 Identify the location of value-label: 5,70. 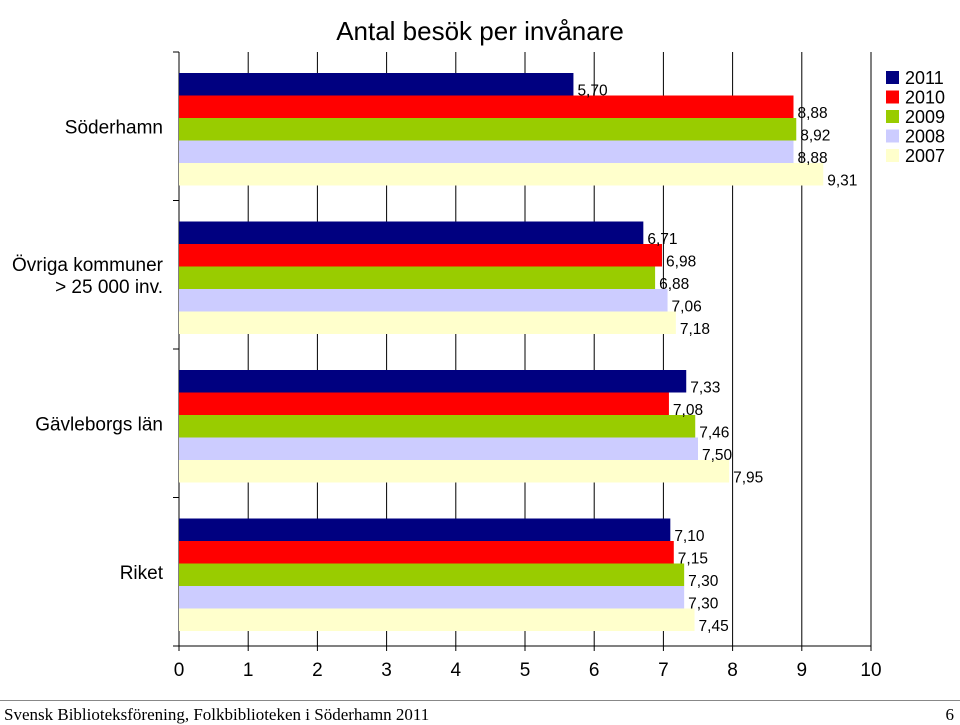
(592, 90).